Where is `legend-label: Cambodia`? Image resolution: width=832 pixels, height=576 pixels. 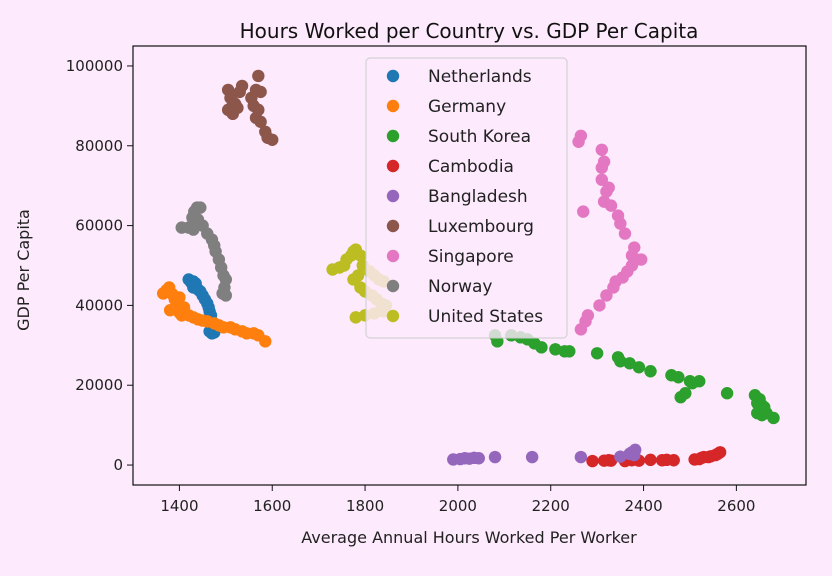
legend-label: Cambodia is located at coordinates (471, 167).